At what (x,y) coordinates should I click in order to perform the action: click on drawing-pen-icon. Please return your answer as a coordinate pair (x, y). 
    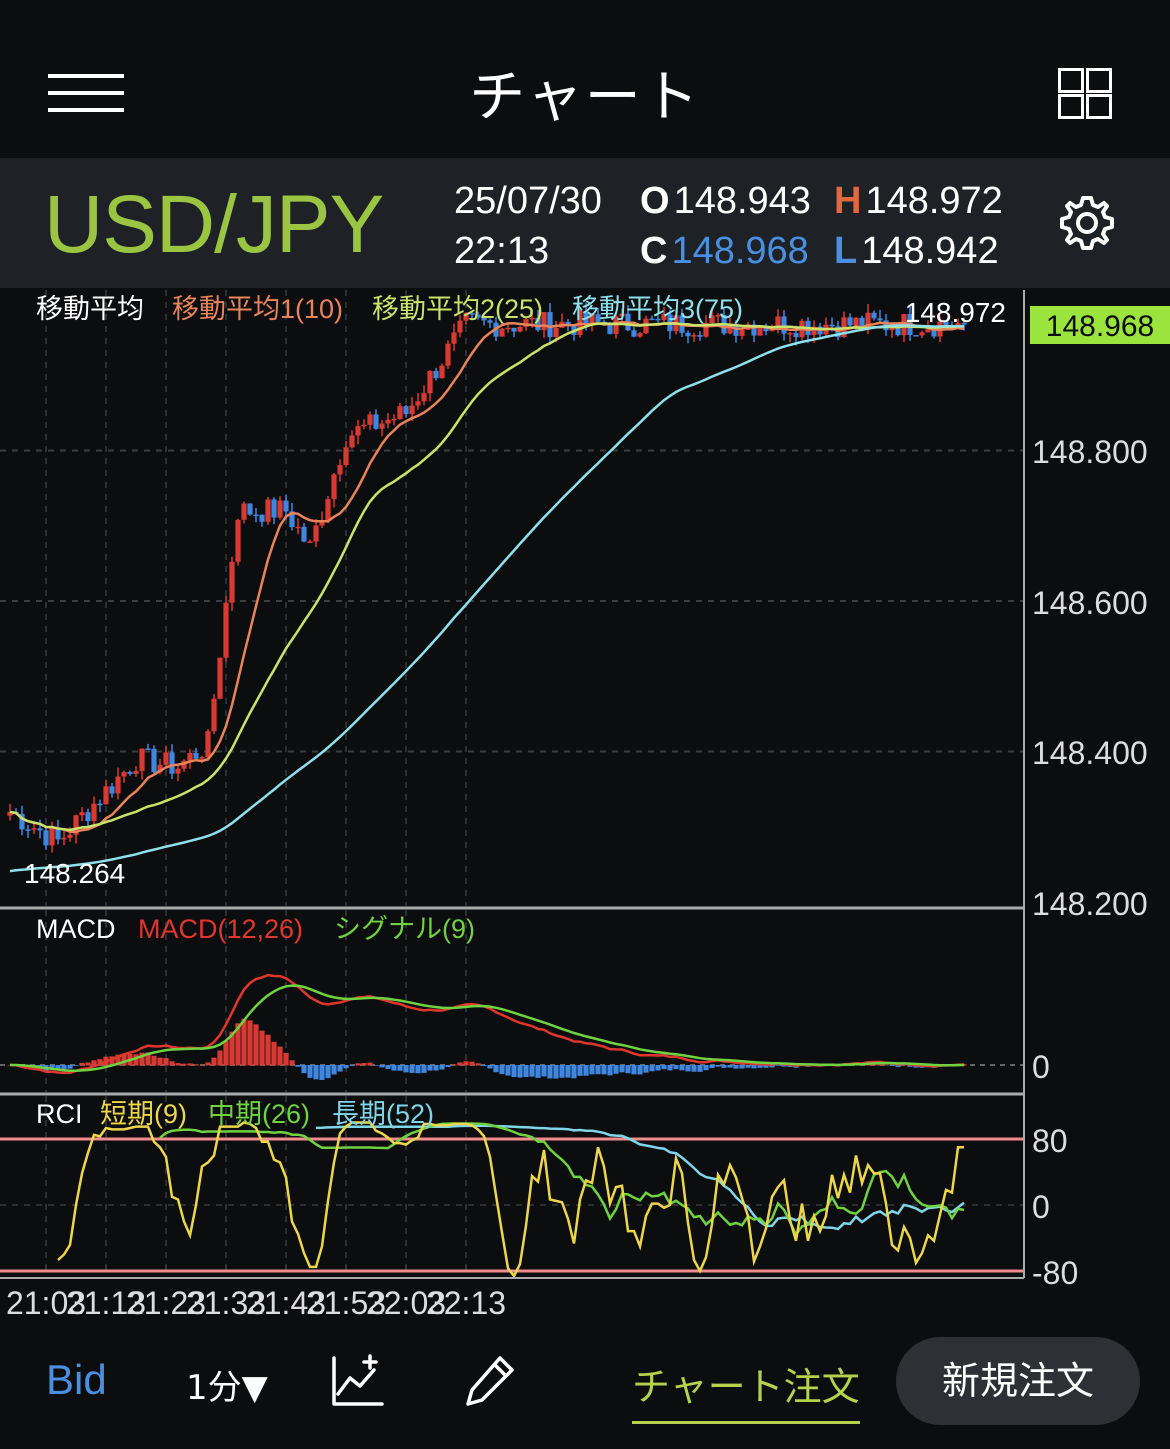
    Looking at the image, I should click on (490, 1380).